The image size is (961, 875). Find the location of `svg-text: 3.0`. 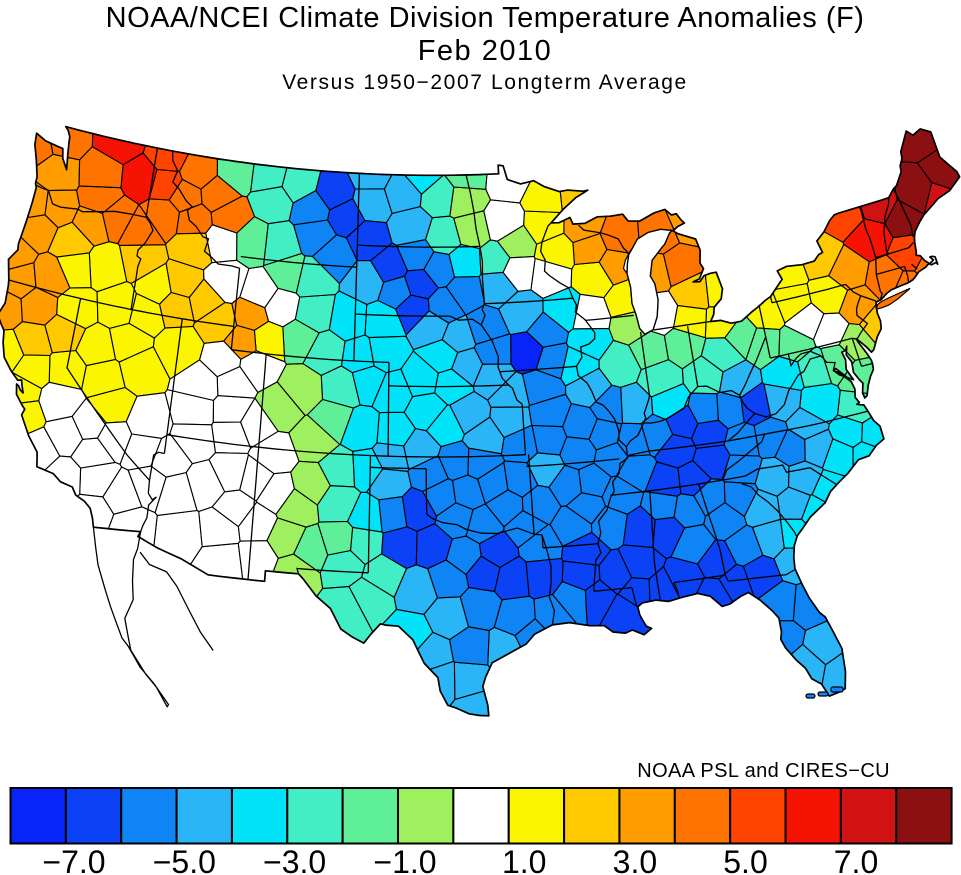

svg-text: 3.0 is located at coordinates (635, 859).